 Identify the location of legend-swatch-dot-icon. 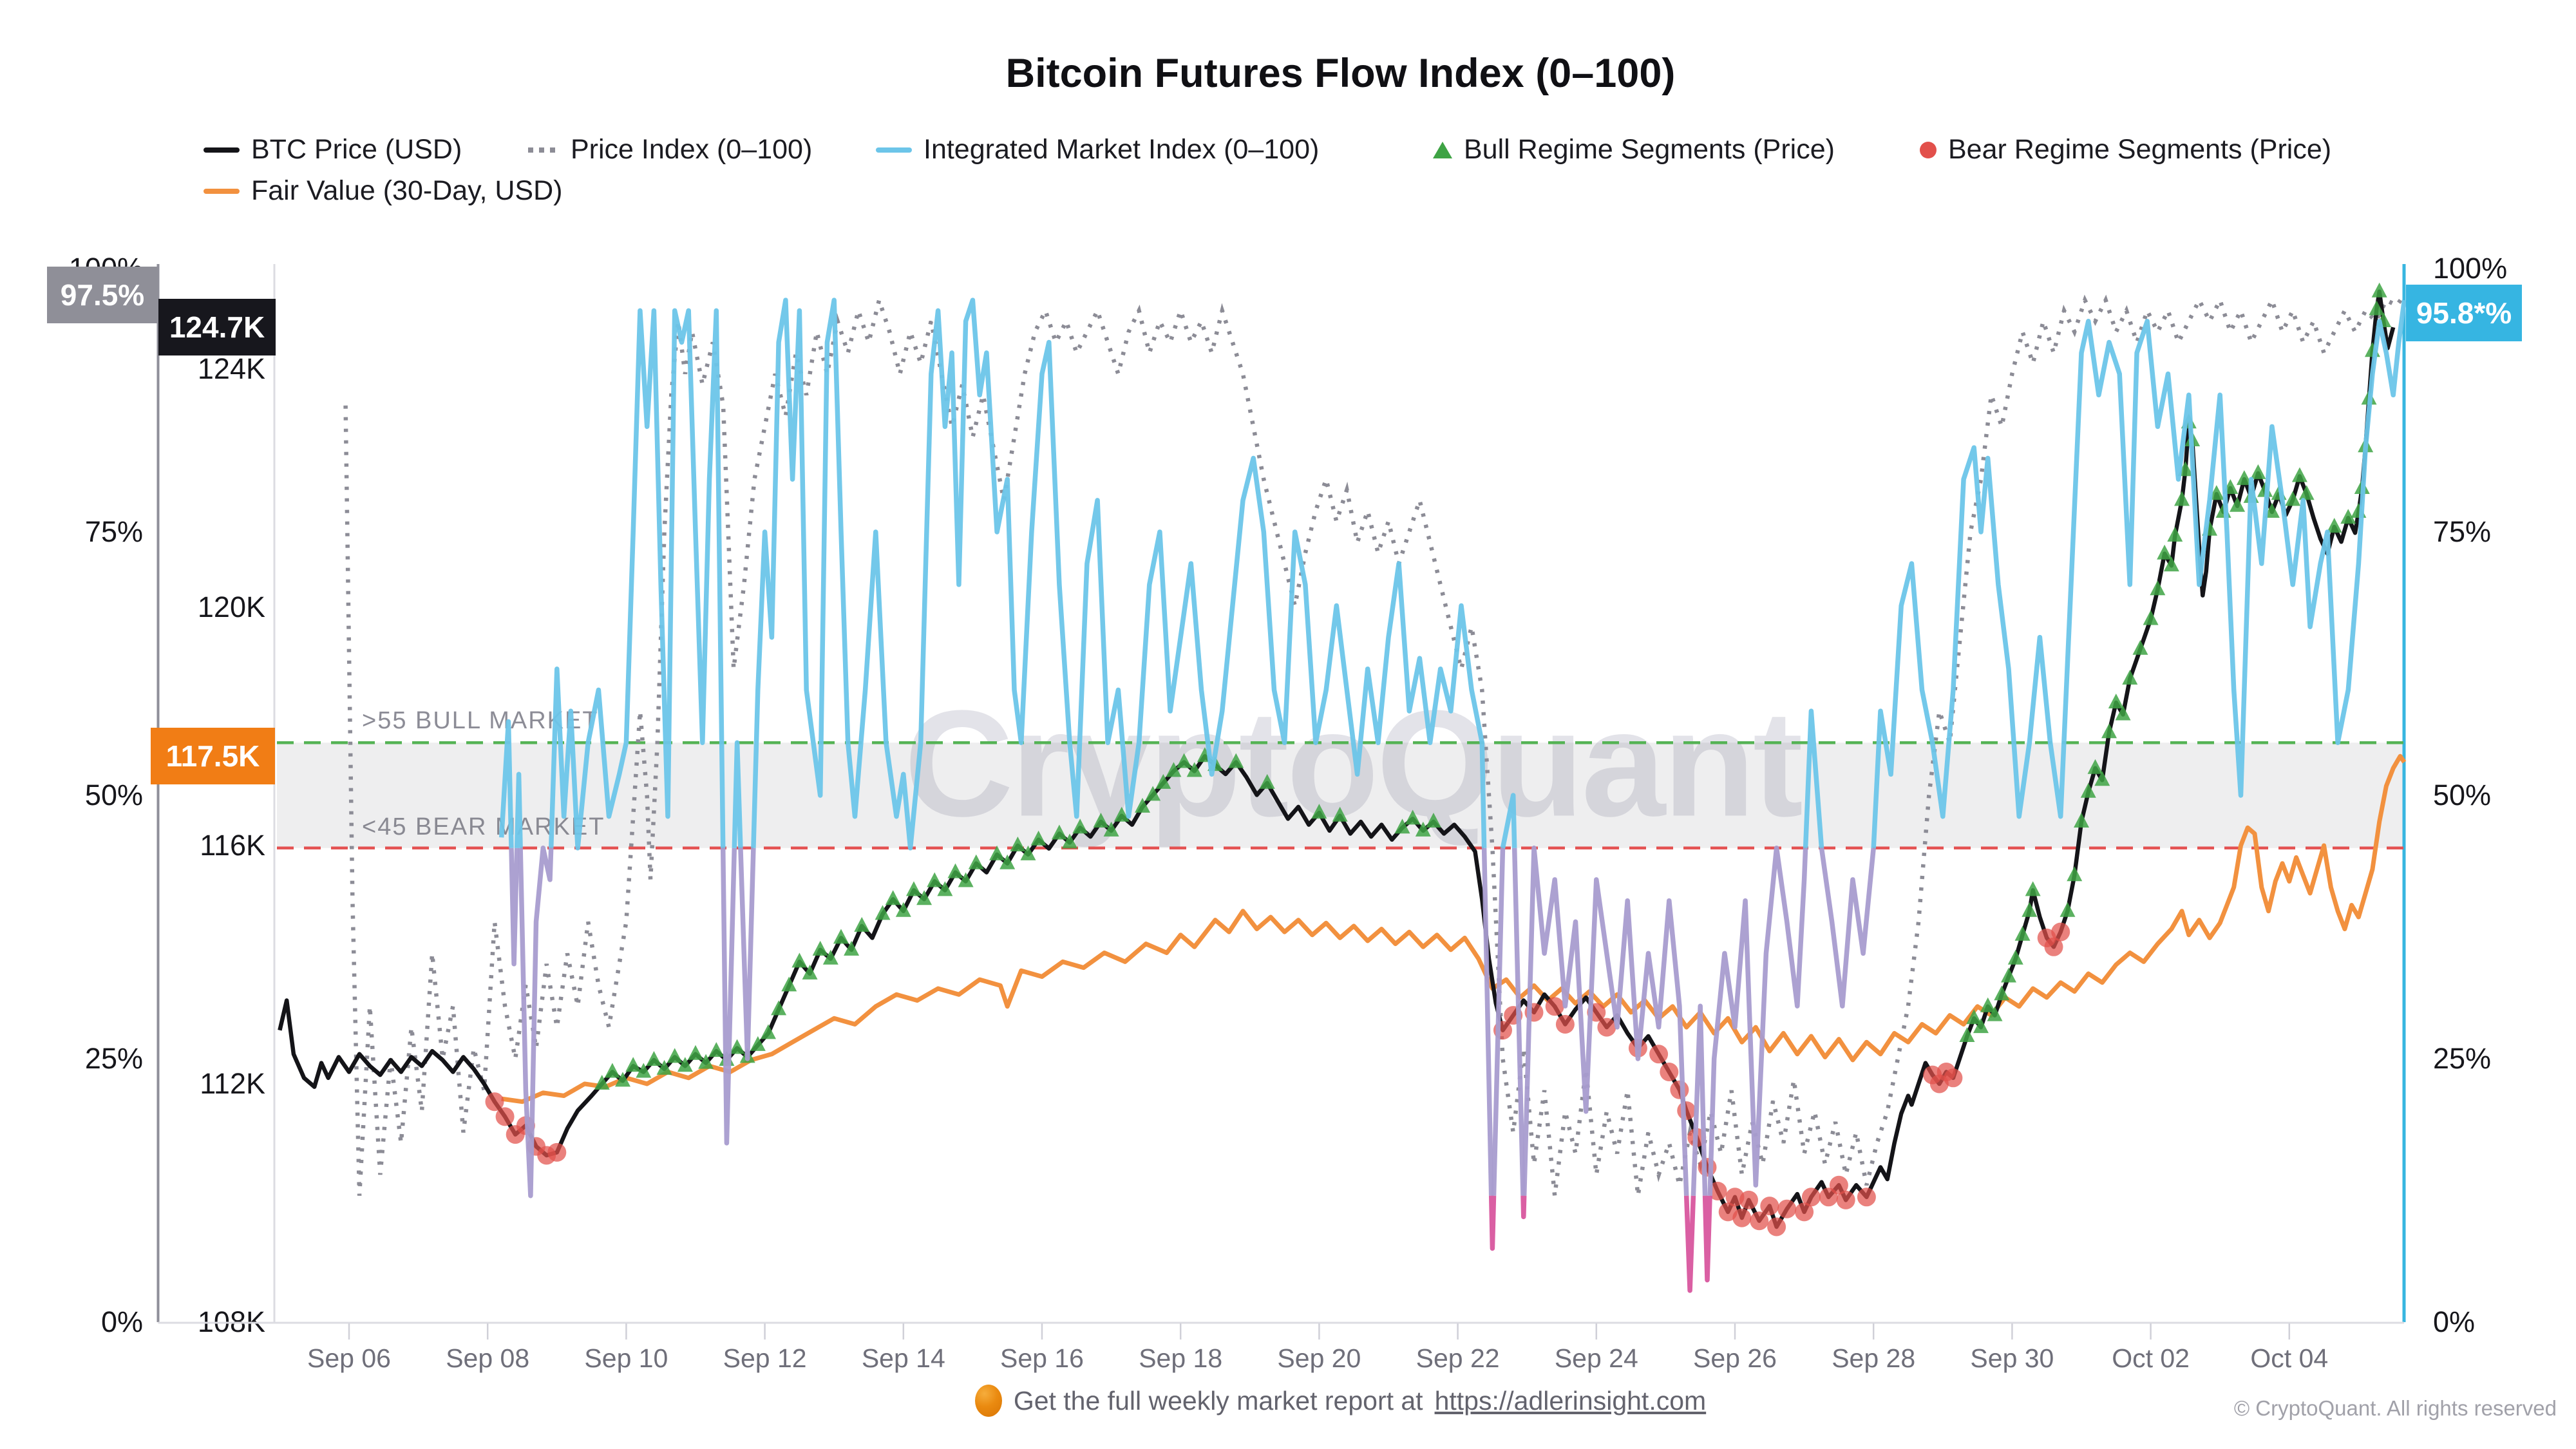
(1929, 149).